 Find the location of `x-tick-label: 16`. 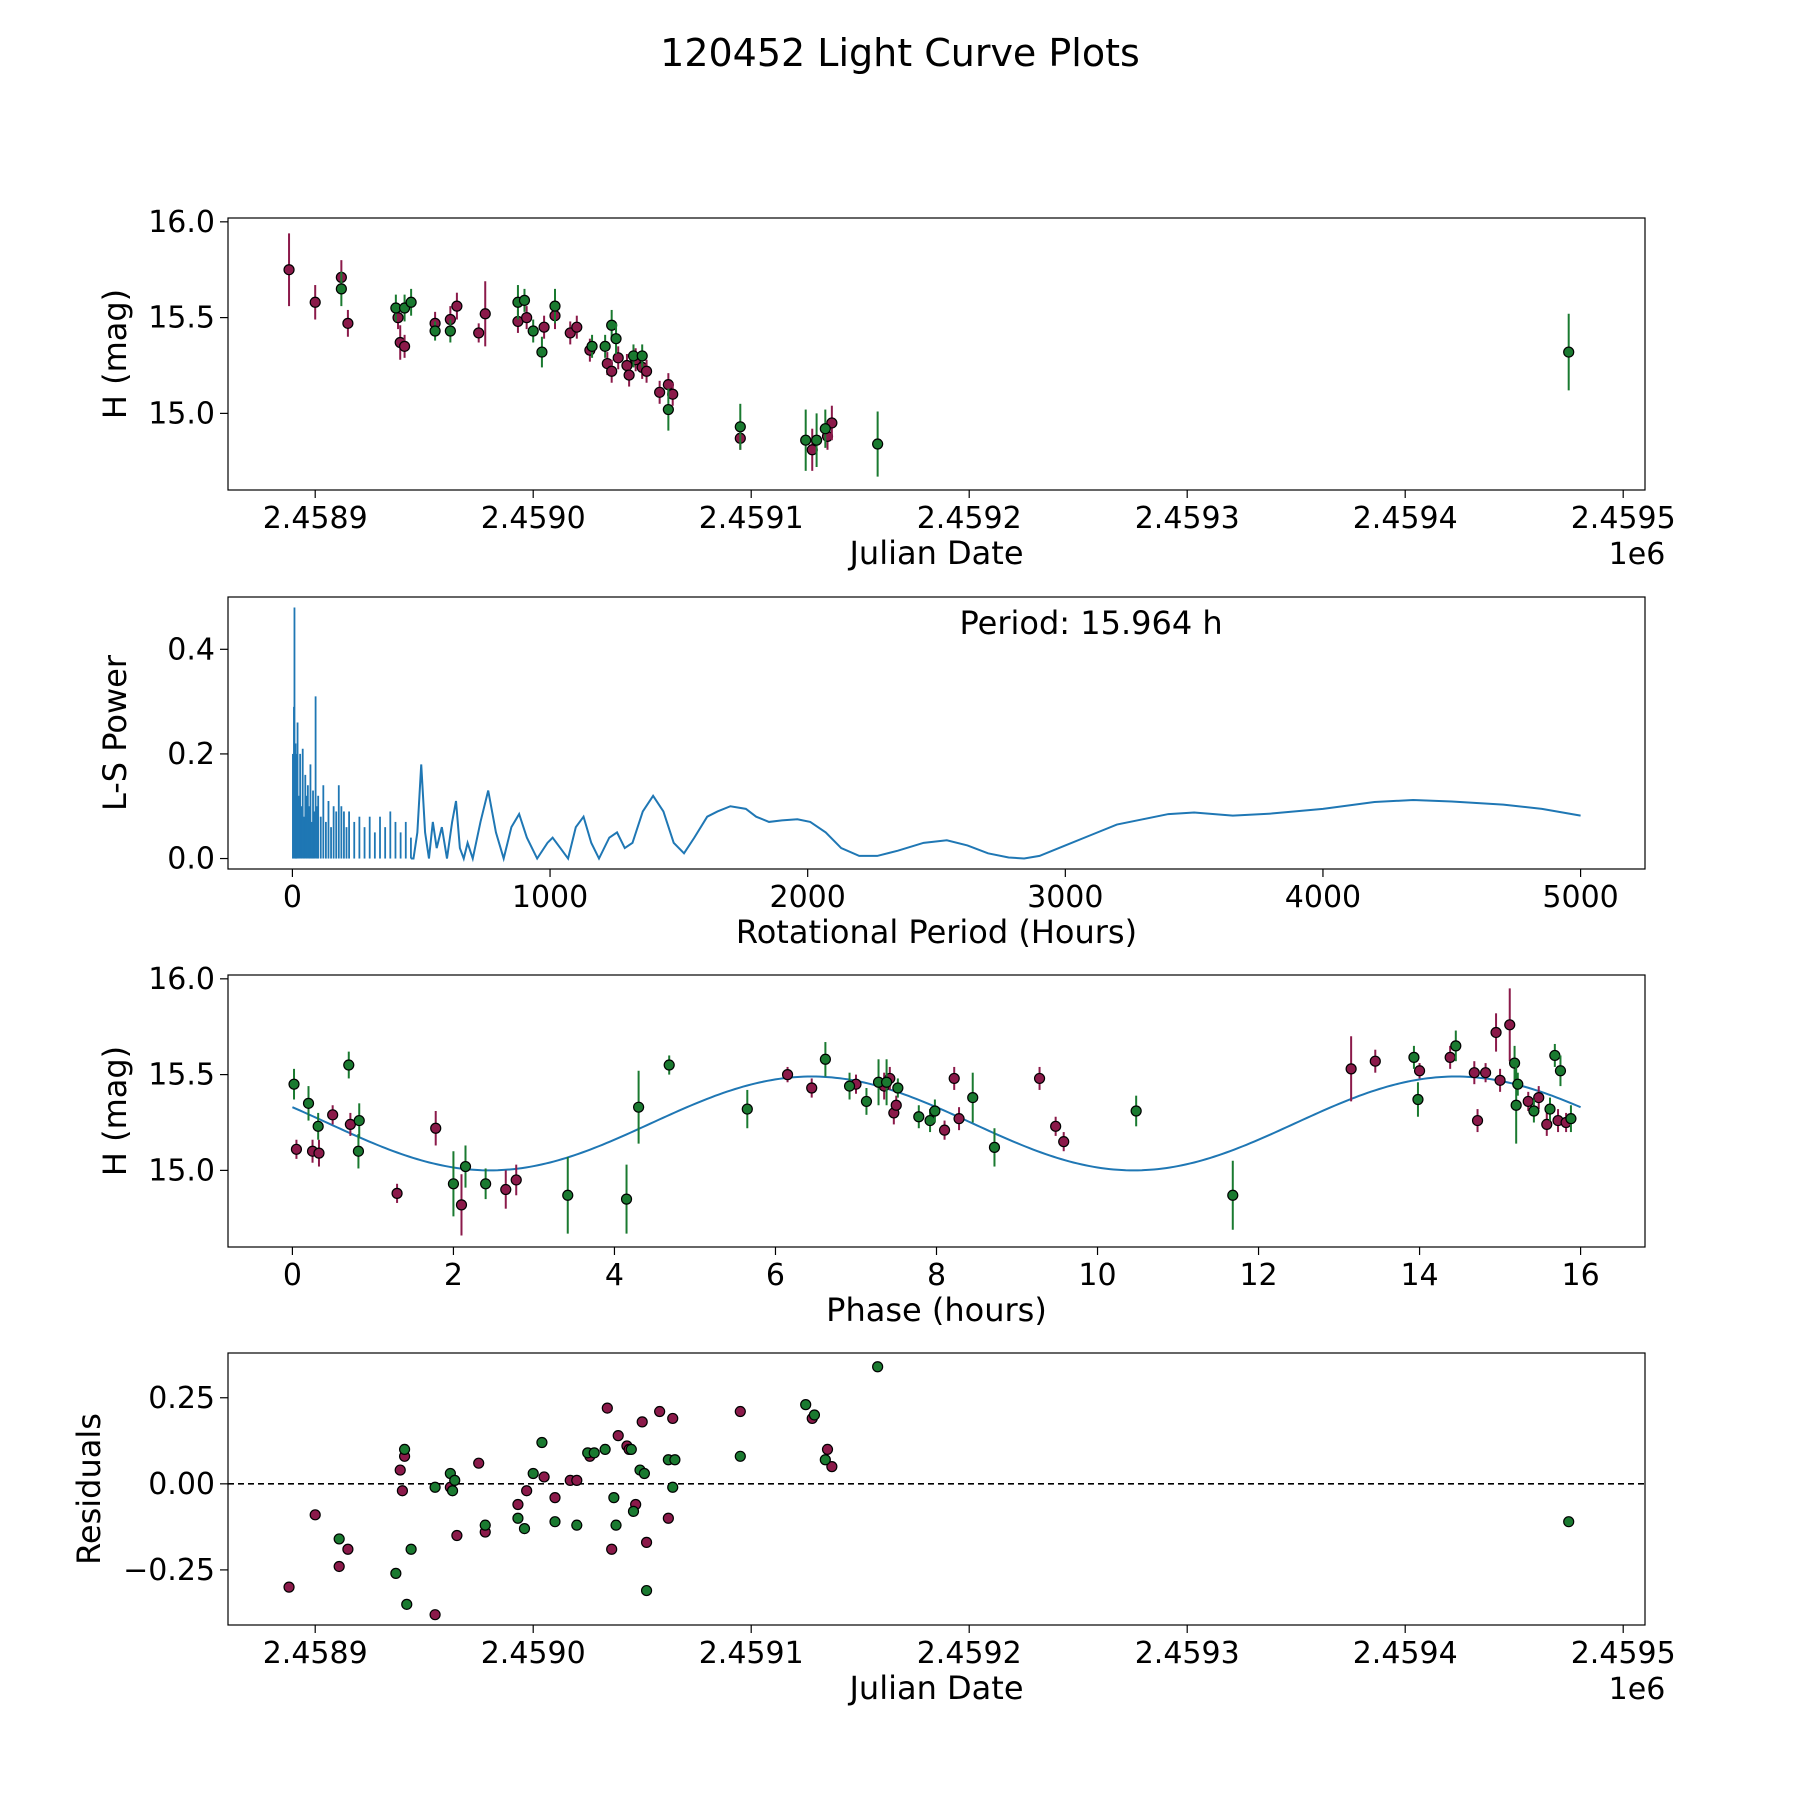

x-tick-label: 16 is located at coordinates (1580, 1275).